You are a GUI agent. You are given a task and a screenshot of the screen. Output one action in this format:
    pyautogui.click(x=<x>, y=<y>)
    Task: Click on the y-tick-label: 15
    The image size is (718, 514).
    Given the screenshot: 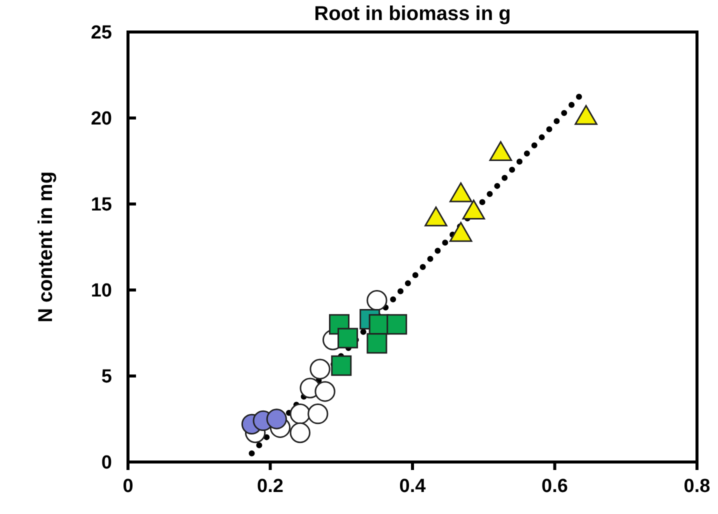 What is the action you would take?
    pyautogui.click(x=101, y=205)
    